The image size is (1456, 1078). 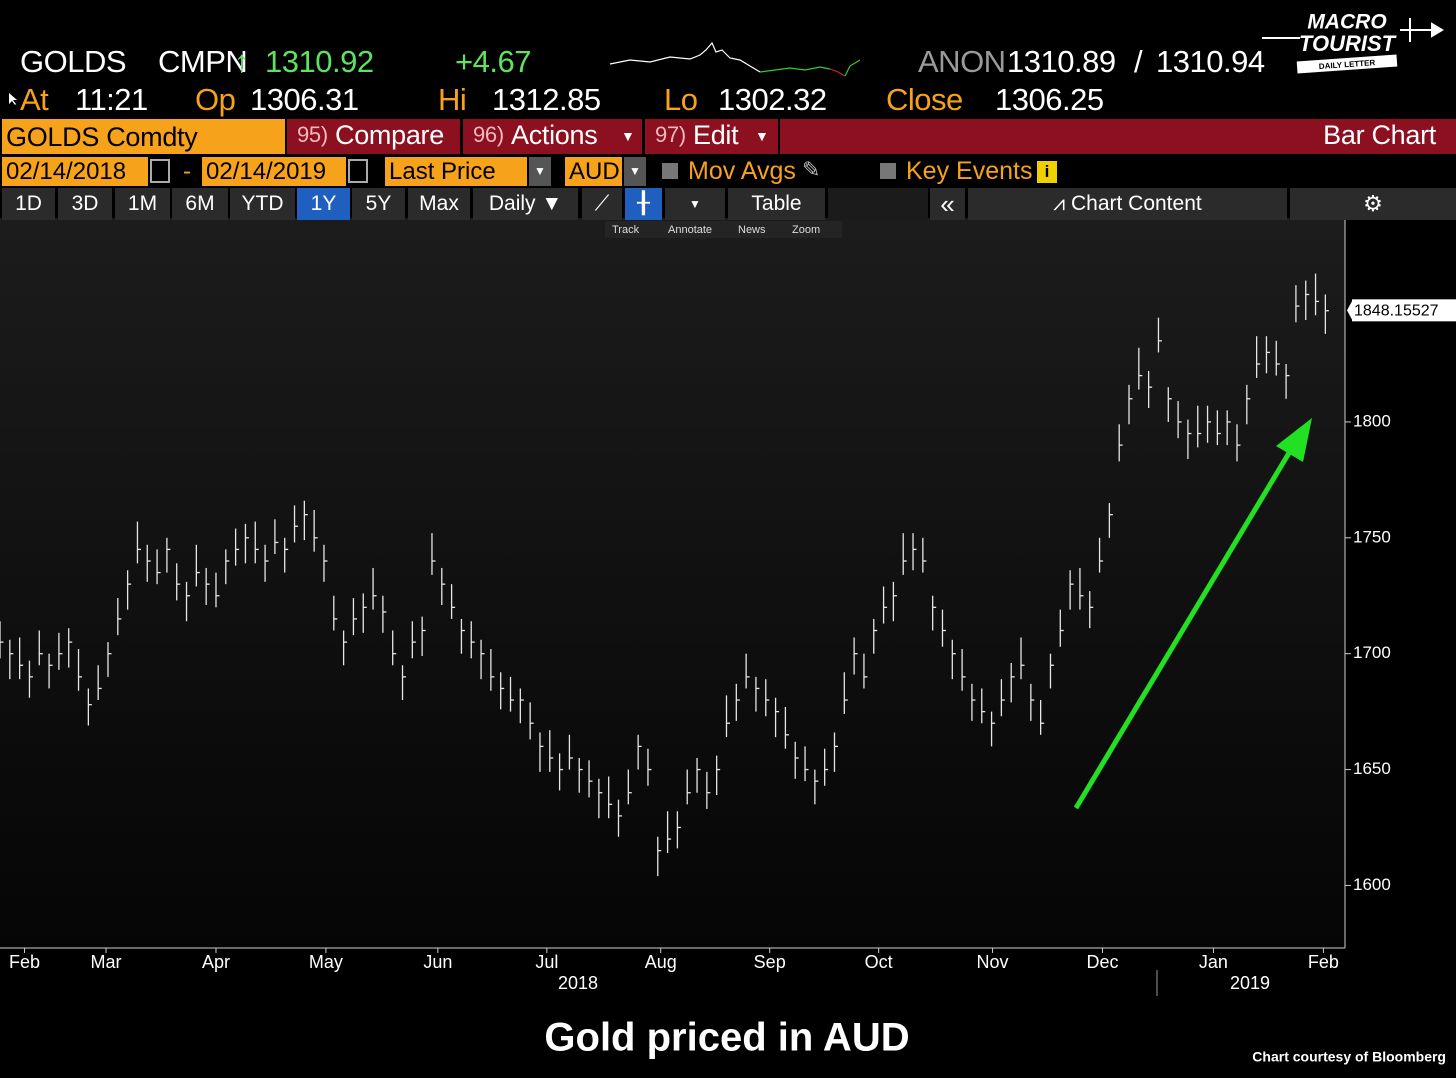 I want to click on collapse-button: «, so click(x=947, y=204).